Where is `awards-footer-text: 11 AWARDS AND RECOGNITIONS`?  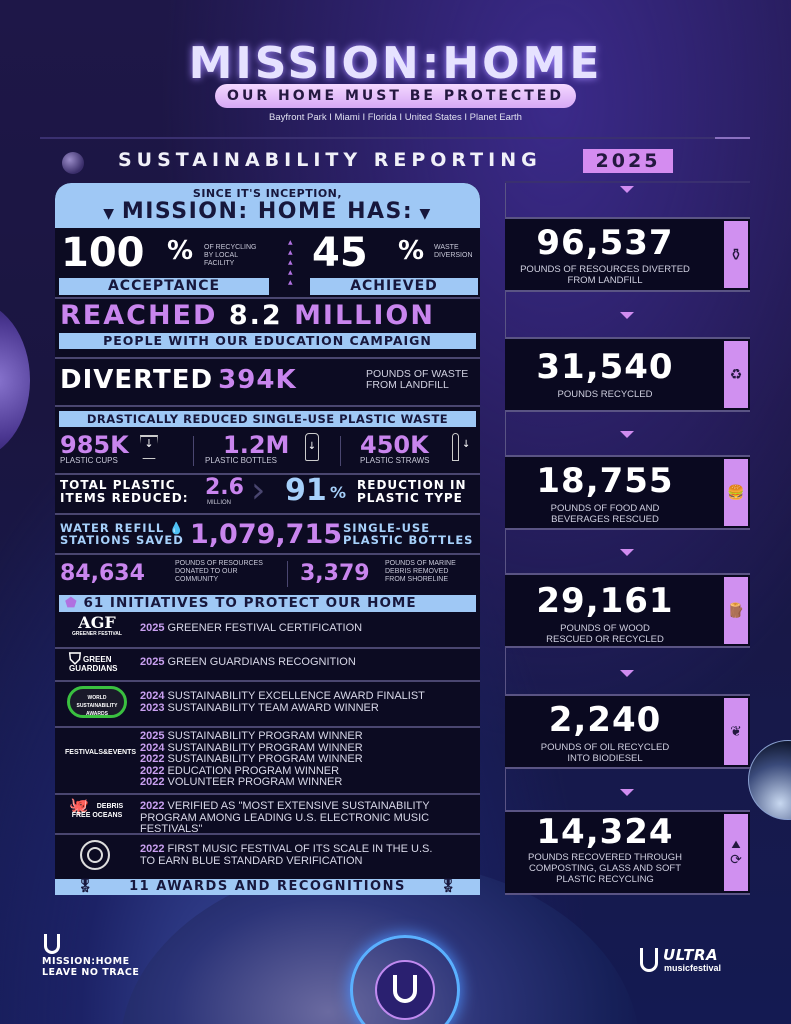 awards-footer-text: 11 AWARDS AND RECOGNITIONS is located at coordinates (267, 886).